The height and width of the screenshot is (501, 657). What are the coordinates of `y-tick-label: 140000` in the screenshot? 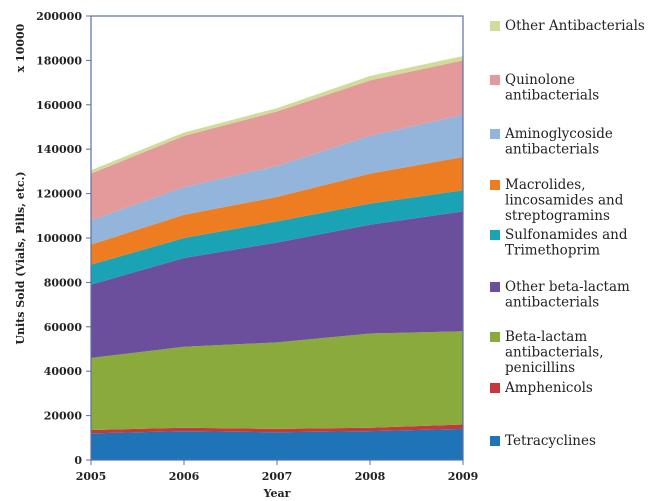 It's located at (59, 149).